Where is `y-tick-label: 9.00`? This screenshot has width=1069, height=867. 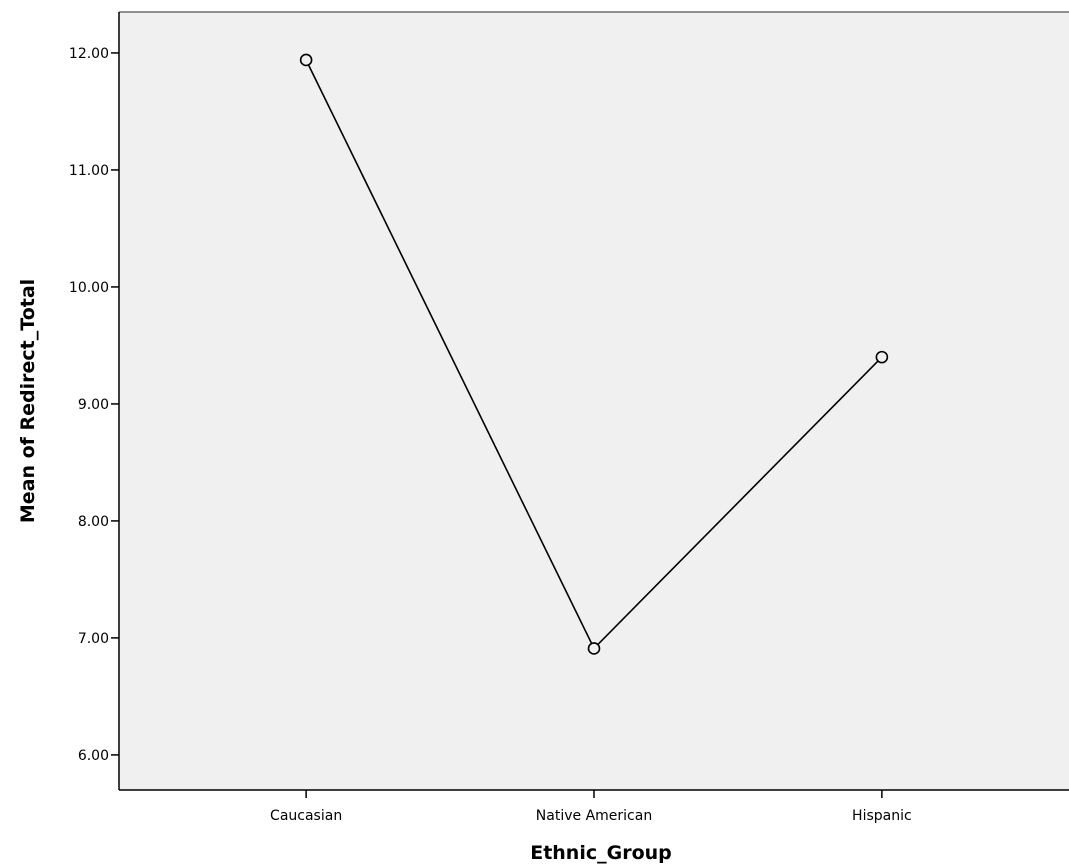 y-tick-label: 9.00 is located at coordinates (93, 405).